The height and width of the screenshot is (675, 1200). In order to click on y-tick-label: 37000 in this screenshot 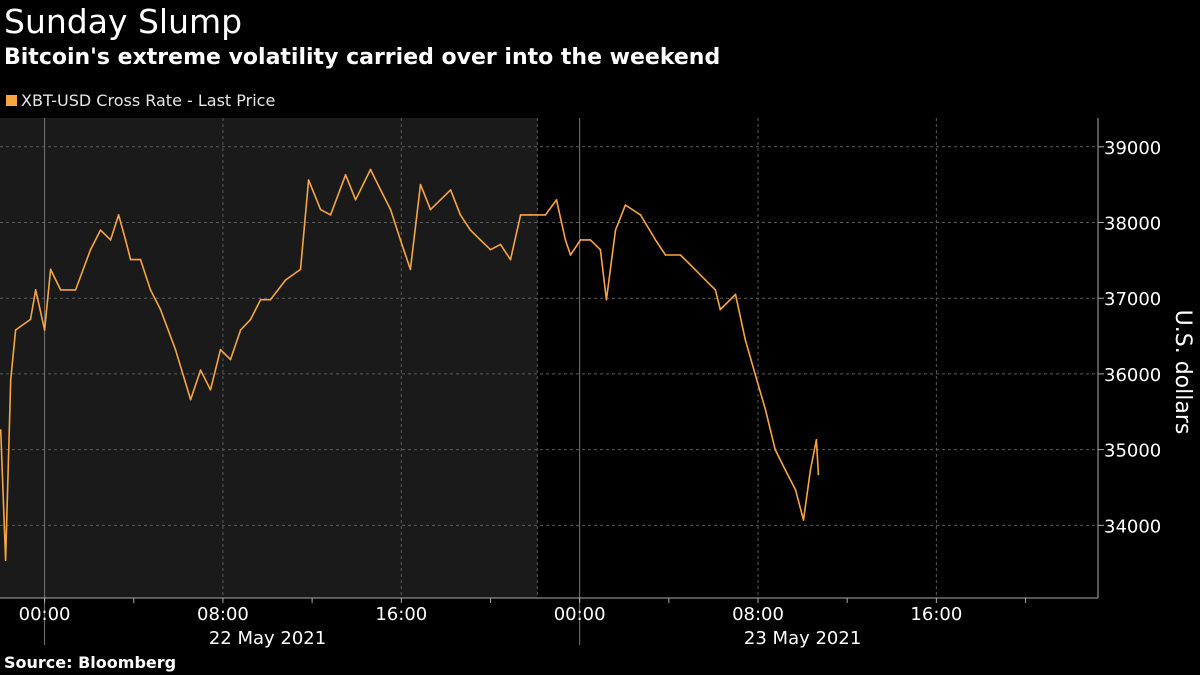, I will do `click(1132, 299)`.